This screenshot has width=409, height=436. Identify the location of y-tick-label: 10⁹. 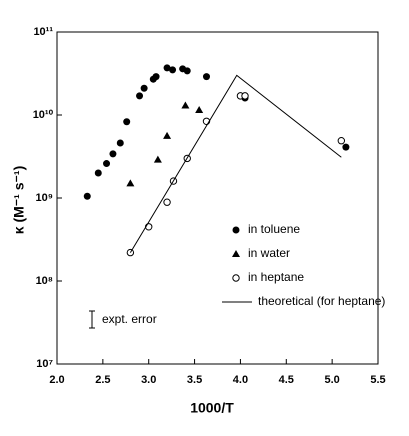
(44, 198).